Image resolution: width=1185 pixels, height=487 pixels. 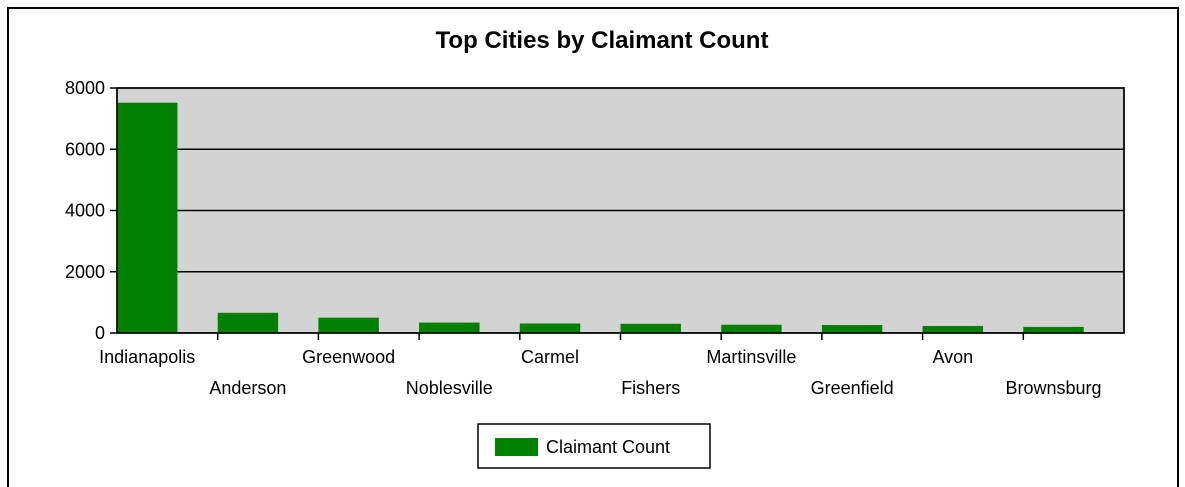 I want to click on x-tick-label: Greenfield, so click(x=852, y=388).